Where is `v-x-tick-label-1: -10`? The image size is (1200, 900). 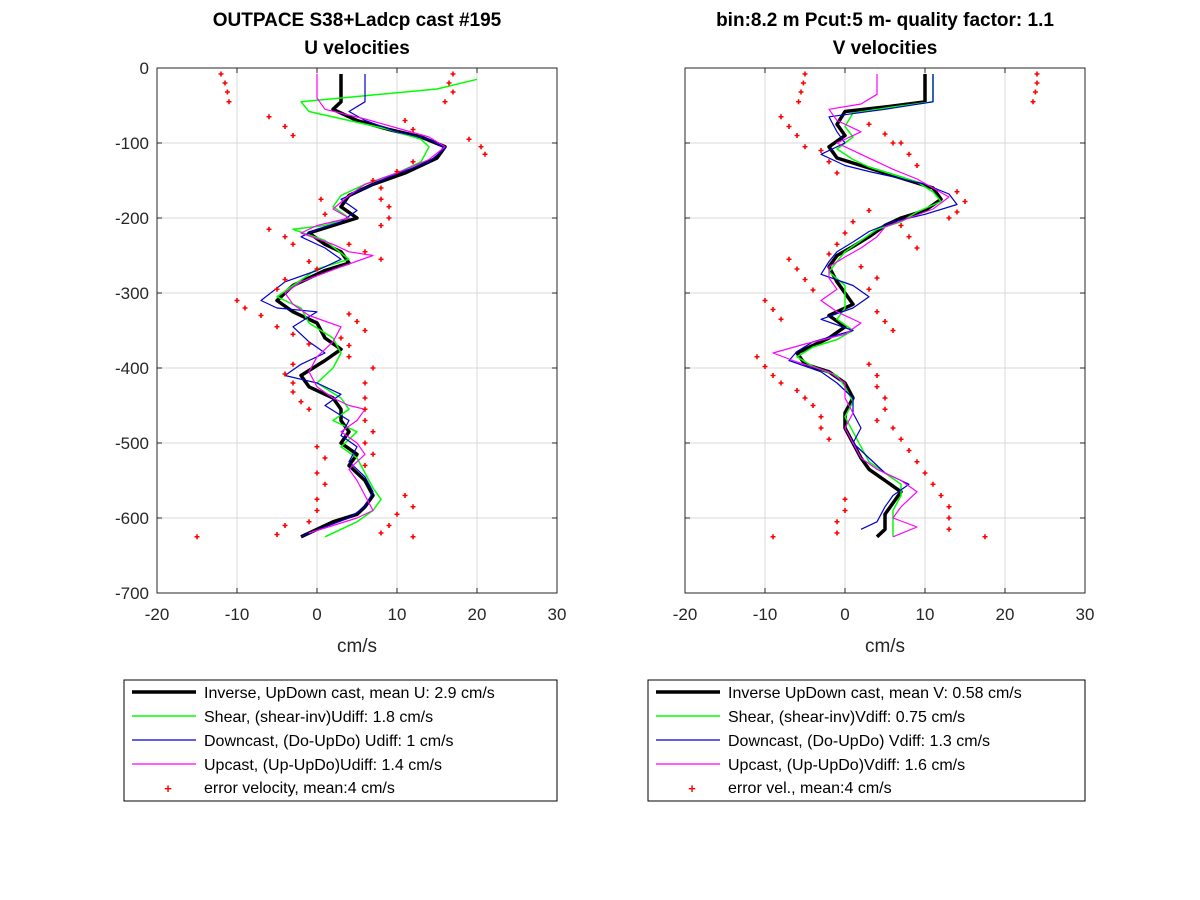 v-x-tick-label-1: -10 is located at coordinates (765, 614).